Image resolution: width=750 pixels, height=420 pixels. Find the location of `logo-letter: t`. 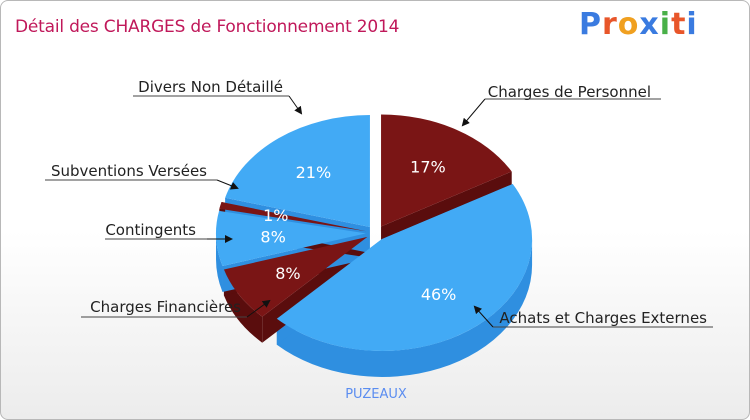

logo-letter: t is located at coordinates (679, 24).